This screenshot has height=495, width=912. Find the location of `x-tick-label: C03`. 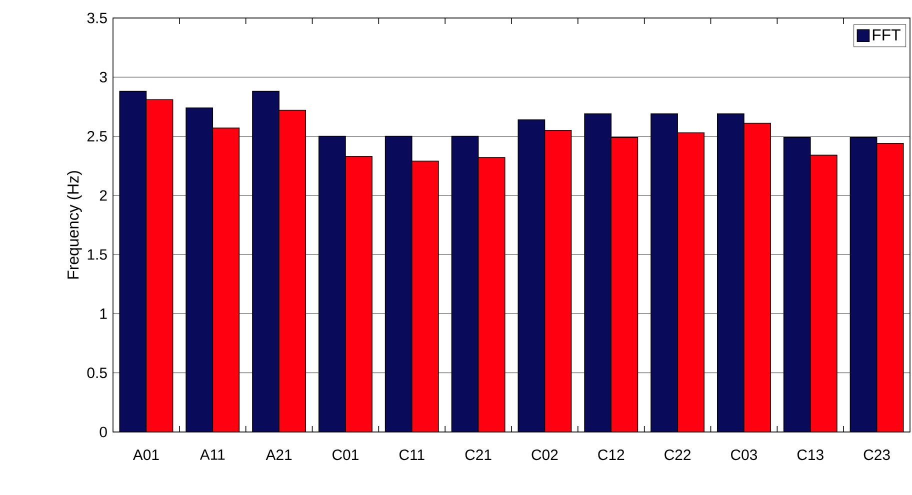

x-tick-label: C03 is located at coordinates (744, 455).